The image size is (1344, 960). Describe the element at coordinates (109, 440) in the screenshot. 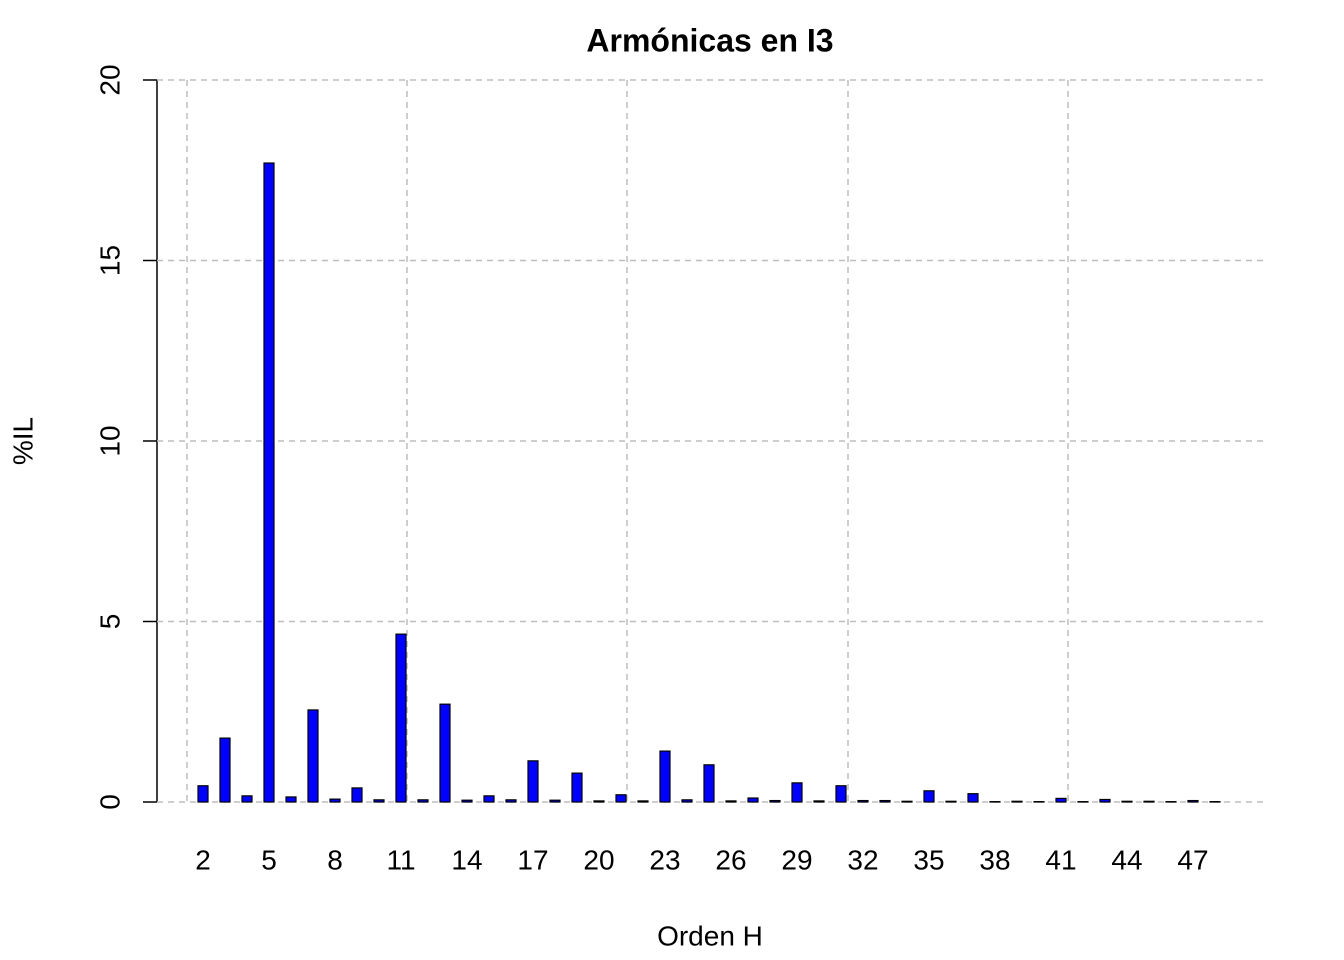

I see `y-tick-label: 10` at that location.